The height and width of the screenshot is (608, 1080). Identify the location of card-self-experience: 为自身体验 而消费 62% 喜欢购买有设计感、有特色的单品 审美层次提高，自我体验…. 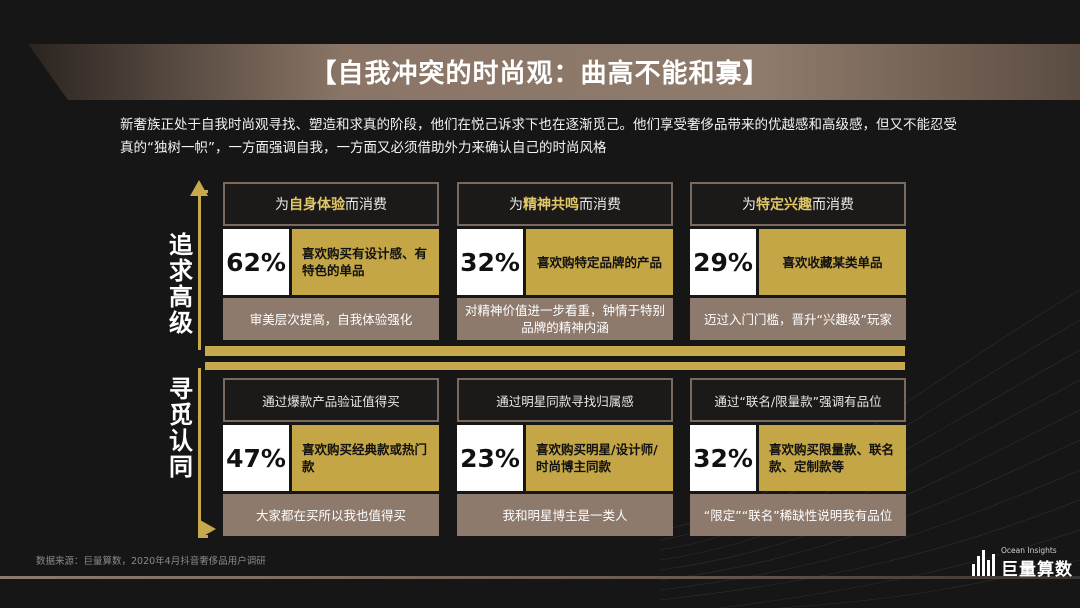
(331, 261).